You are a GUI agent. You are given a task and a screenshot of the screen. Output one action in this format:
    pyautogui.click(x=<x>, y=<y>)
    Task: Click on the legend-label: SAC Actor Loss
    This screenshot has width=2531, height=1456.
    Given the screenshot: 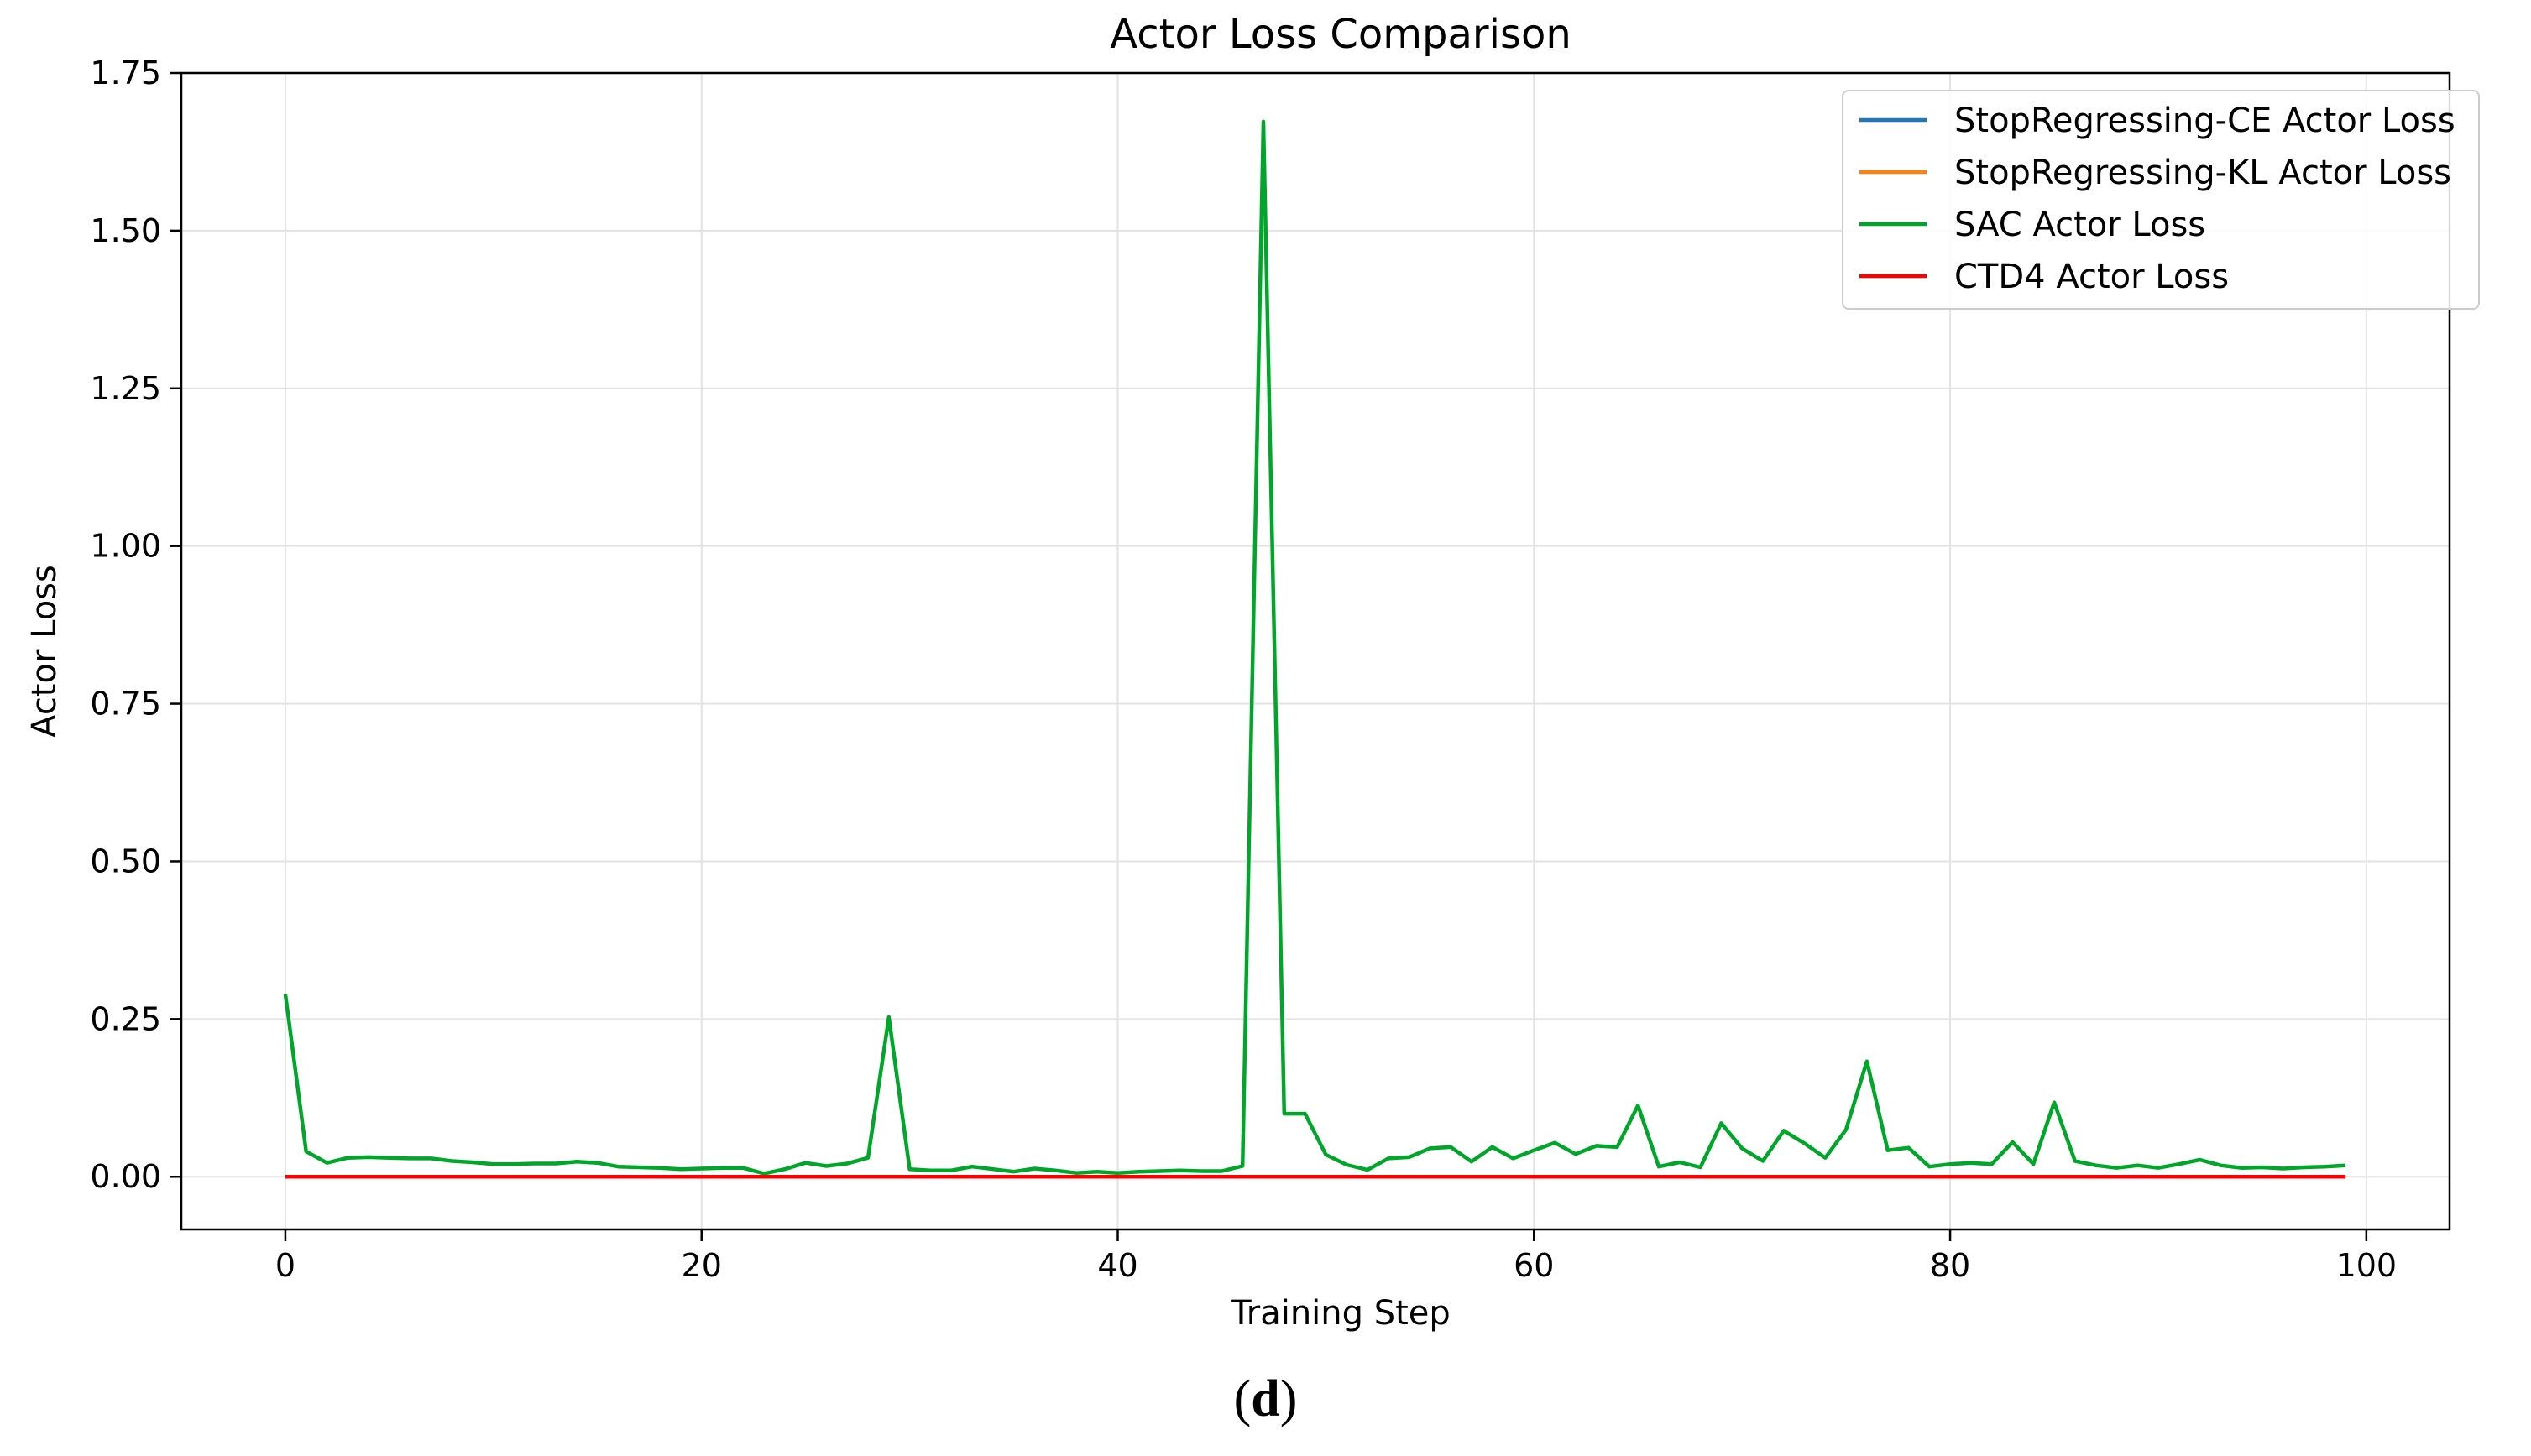 What is the action you would take?
    pyautogui.click(x=2079, y=225)
    